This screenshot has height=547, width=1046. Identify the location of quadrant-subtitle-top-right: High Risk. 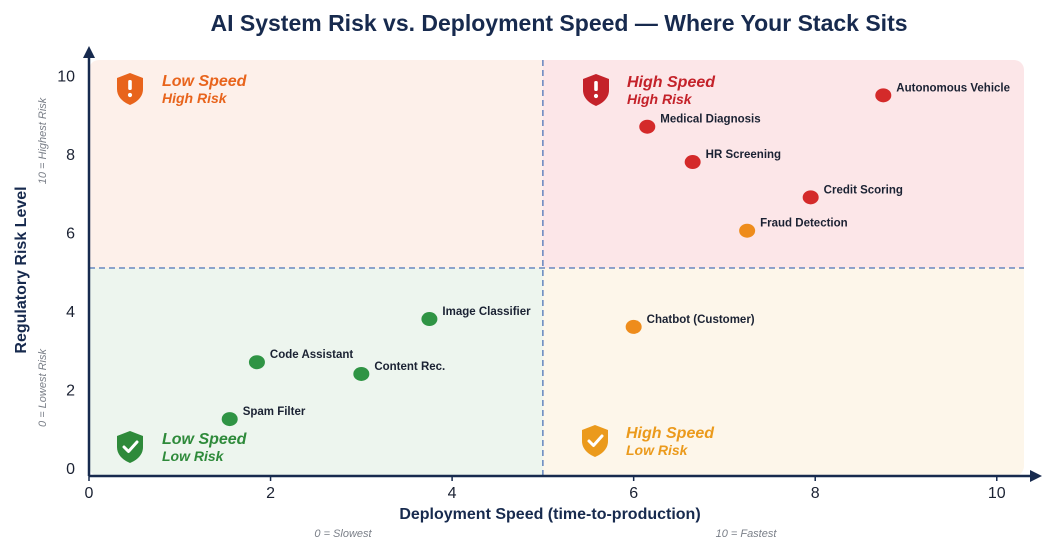
(660, 99).